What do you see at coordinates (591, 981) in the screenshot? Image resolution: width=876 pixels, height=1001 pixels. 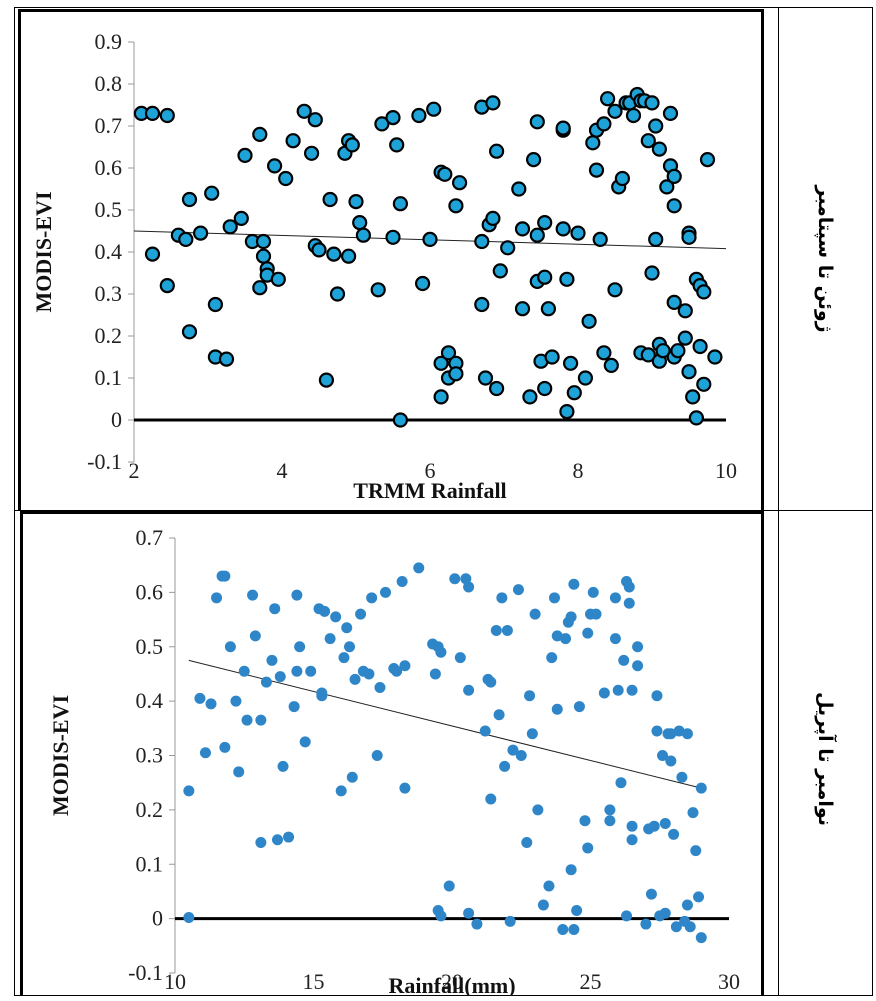 I see `x-tick-label: 25` at bounding box center [591, 981].